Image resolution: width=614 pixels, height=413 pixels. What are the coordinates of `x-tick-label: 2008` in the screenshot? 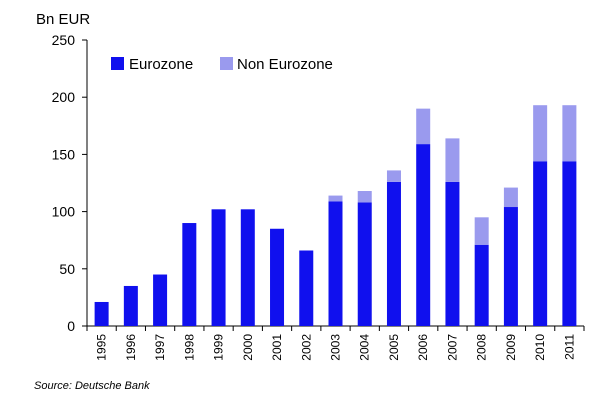 It's located at (482, 347).